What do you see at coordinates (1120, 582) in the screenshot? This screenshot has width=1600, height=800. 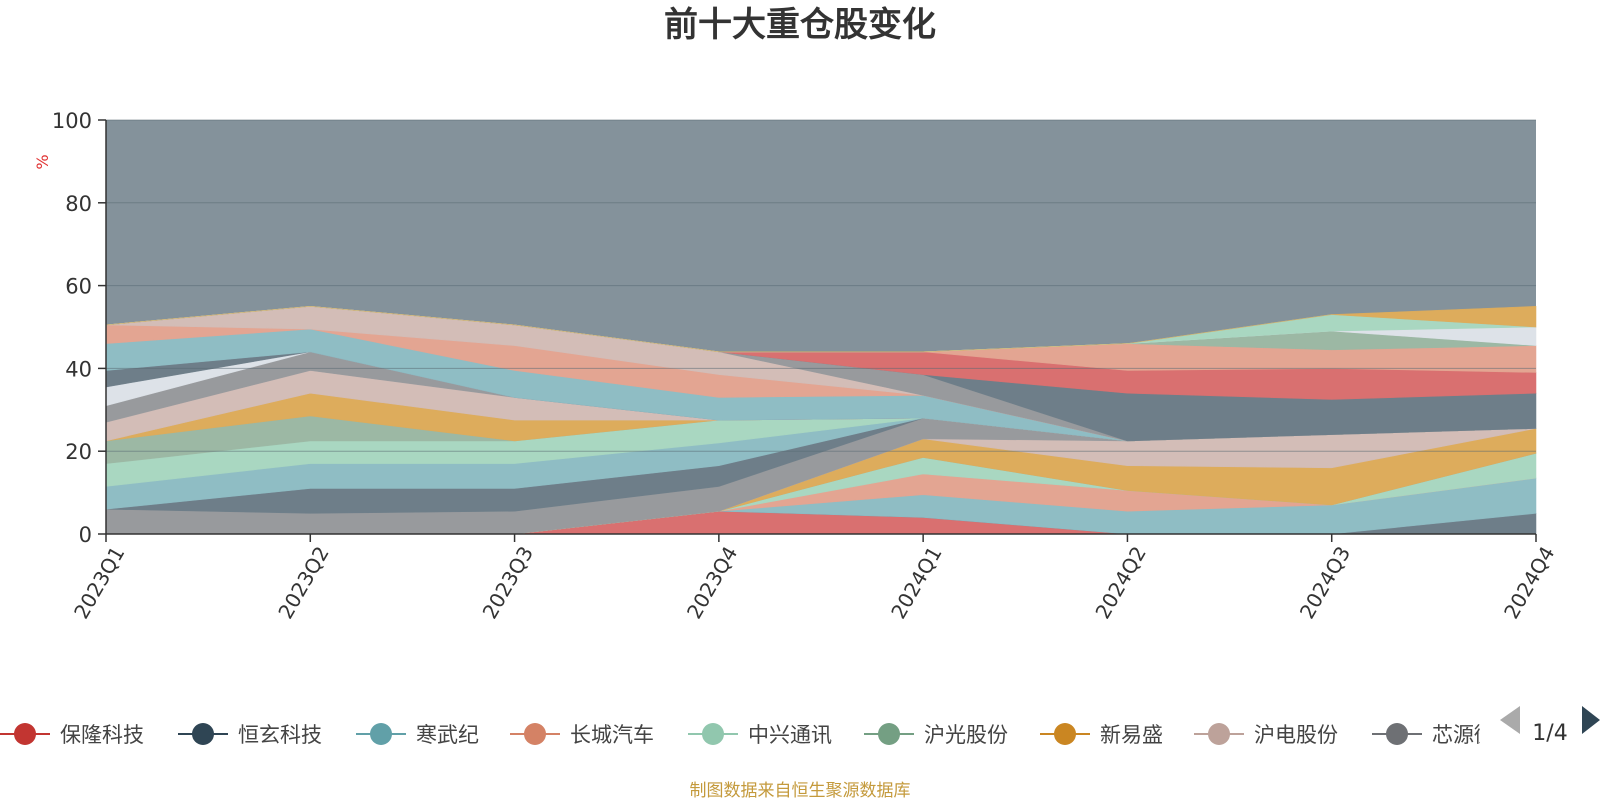 I see `x-tick-label: 2024Q2` at bounding box center [1120, 582].